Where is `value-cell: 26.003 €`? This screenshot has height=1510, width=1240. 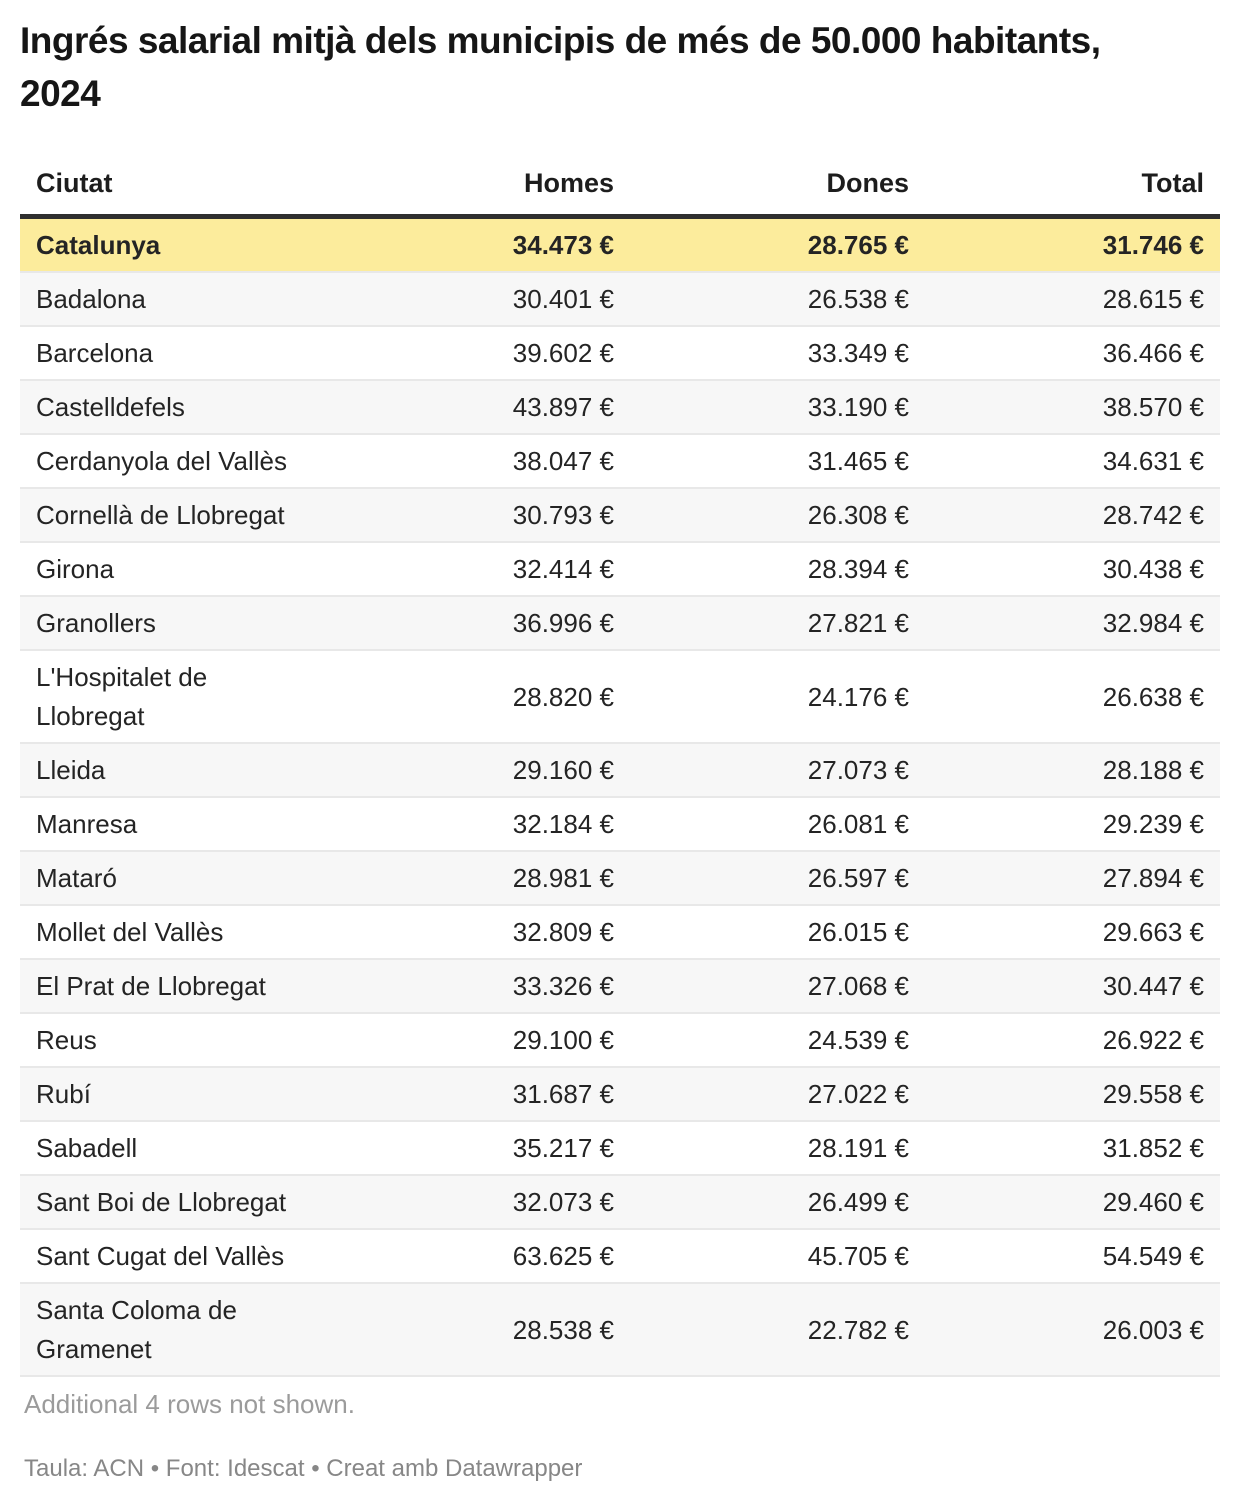 value-cell: 26.003 € is located at coordinates (1072, 1330).